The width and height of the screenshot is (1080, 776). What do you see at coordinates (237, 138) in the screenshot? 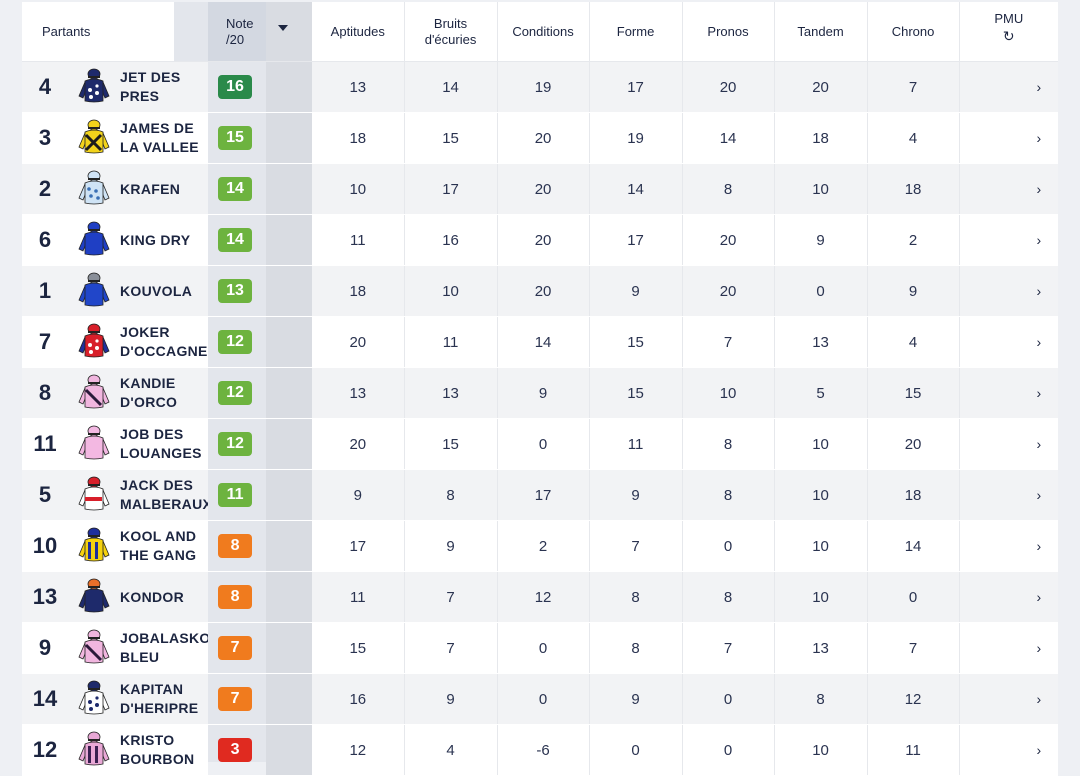
I see `note-cell: 15` at bounding box center [237, 138].